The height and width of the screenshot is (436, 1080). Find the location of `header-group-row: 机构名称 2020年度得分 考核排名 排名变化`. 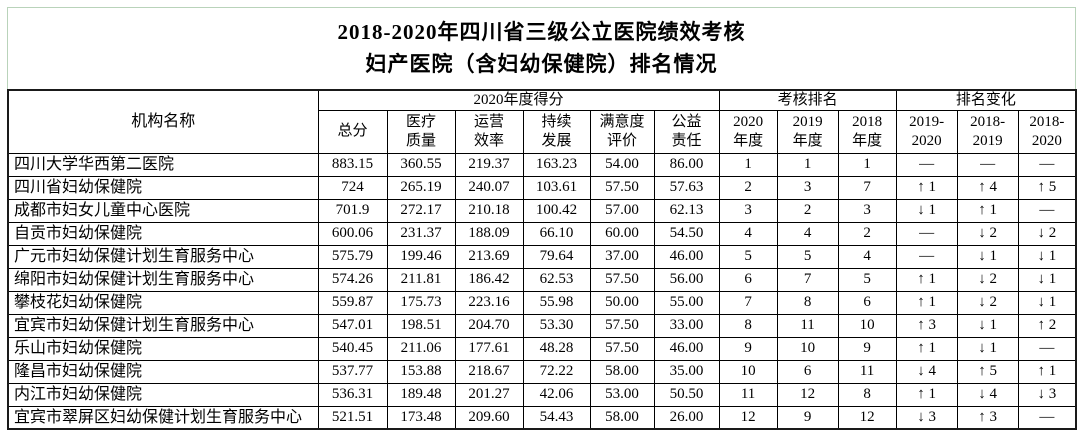

header-group-row: 机构名称 2020年度得分 考核排名 排名变化 is located at coordinates (542, 121).